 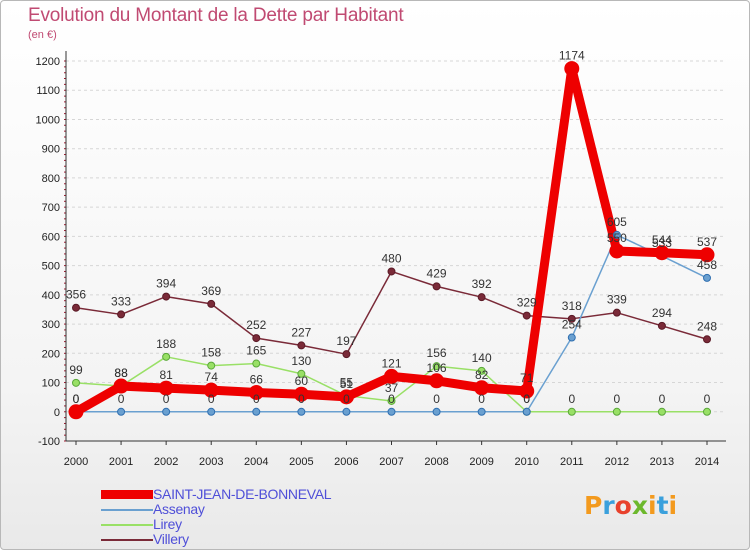 What do you see at coordinates (436, 462) in the screenshot?
I see `x-tick-label: 2008` at bounding box center [436, 462].